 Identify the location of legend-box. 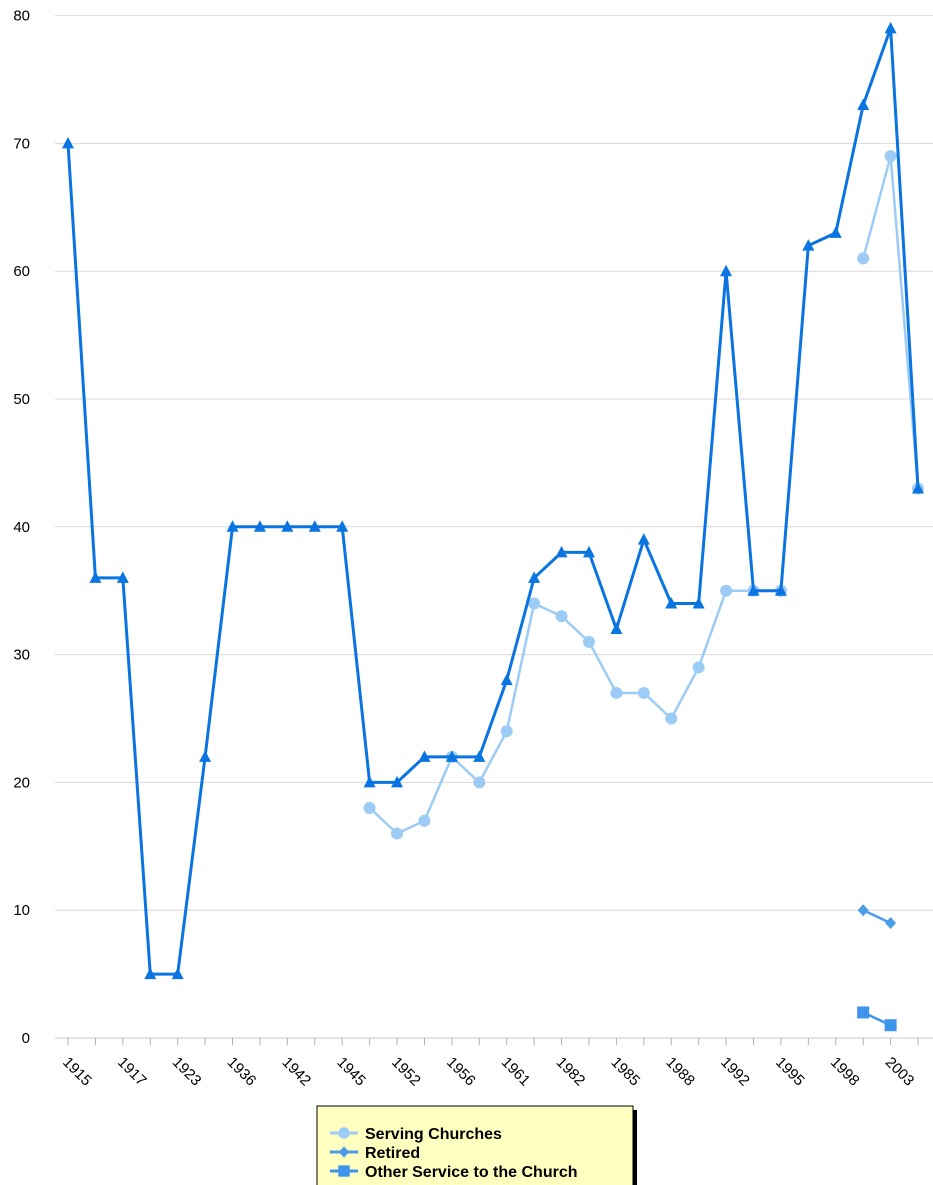
(475, 1145).